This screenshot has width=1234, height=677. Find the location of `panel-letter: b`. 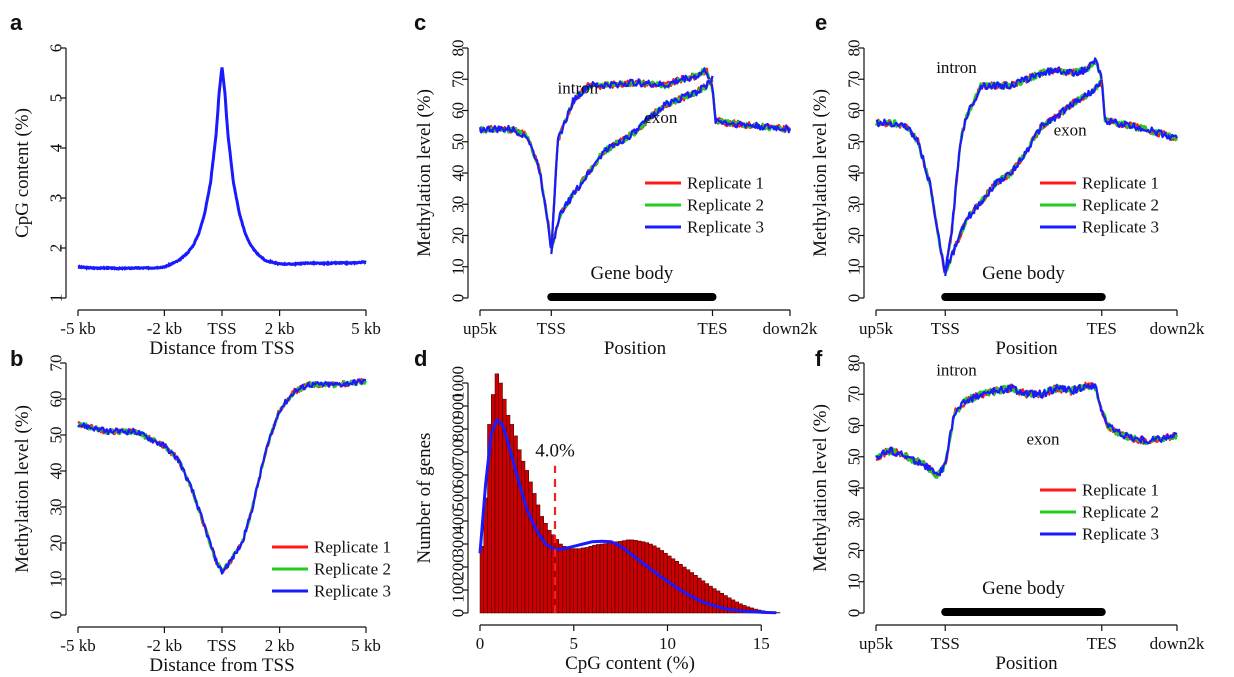

panel-letter: b is located at coordinates (16, 358).